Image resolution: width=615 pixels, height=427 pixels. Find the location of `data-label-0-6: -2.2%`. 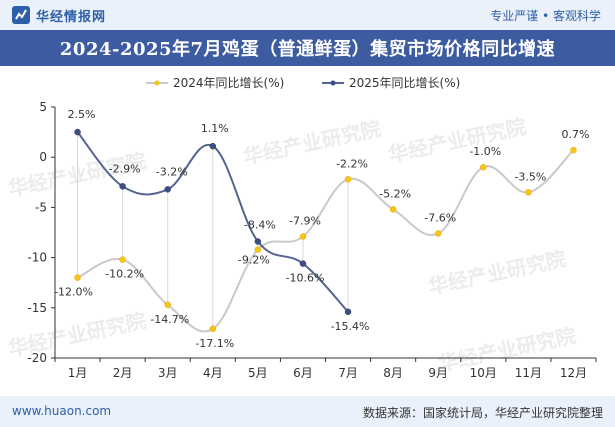

data-label-0-6: -2.2% is located at coordinates (352, 163).